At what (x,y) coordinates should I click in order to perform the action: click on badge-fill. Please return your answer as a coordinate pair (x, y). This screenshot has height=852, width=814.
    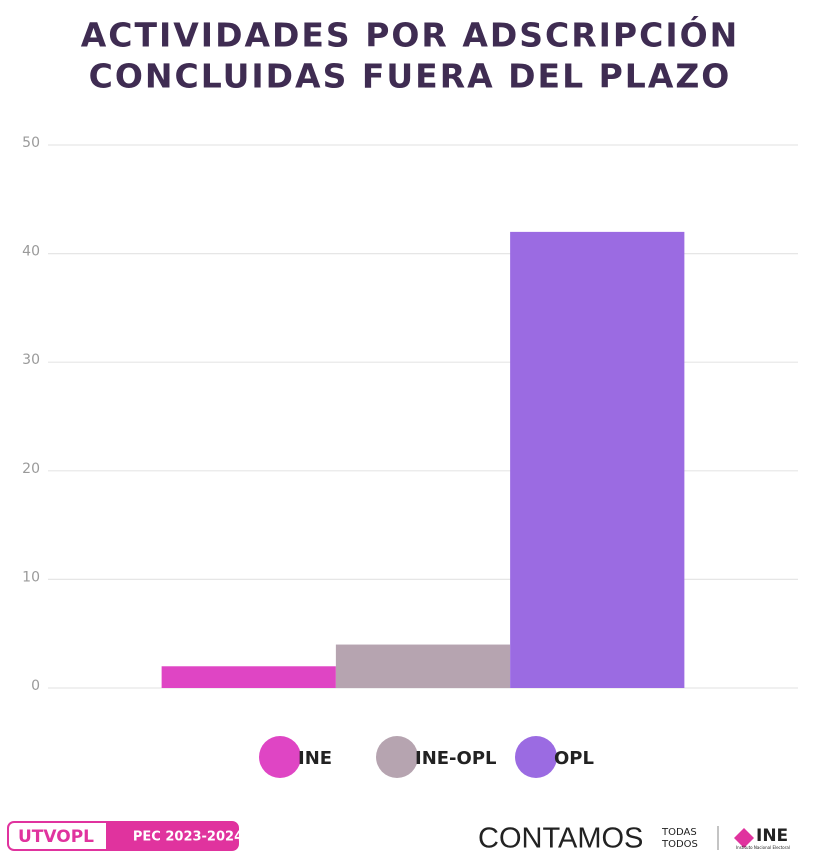
    Looking at the image, I should click on (172, 836).